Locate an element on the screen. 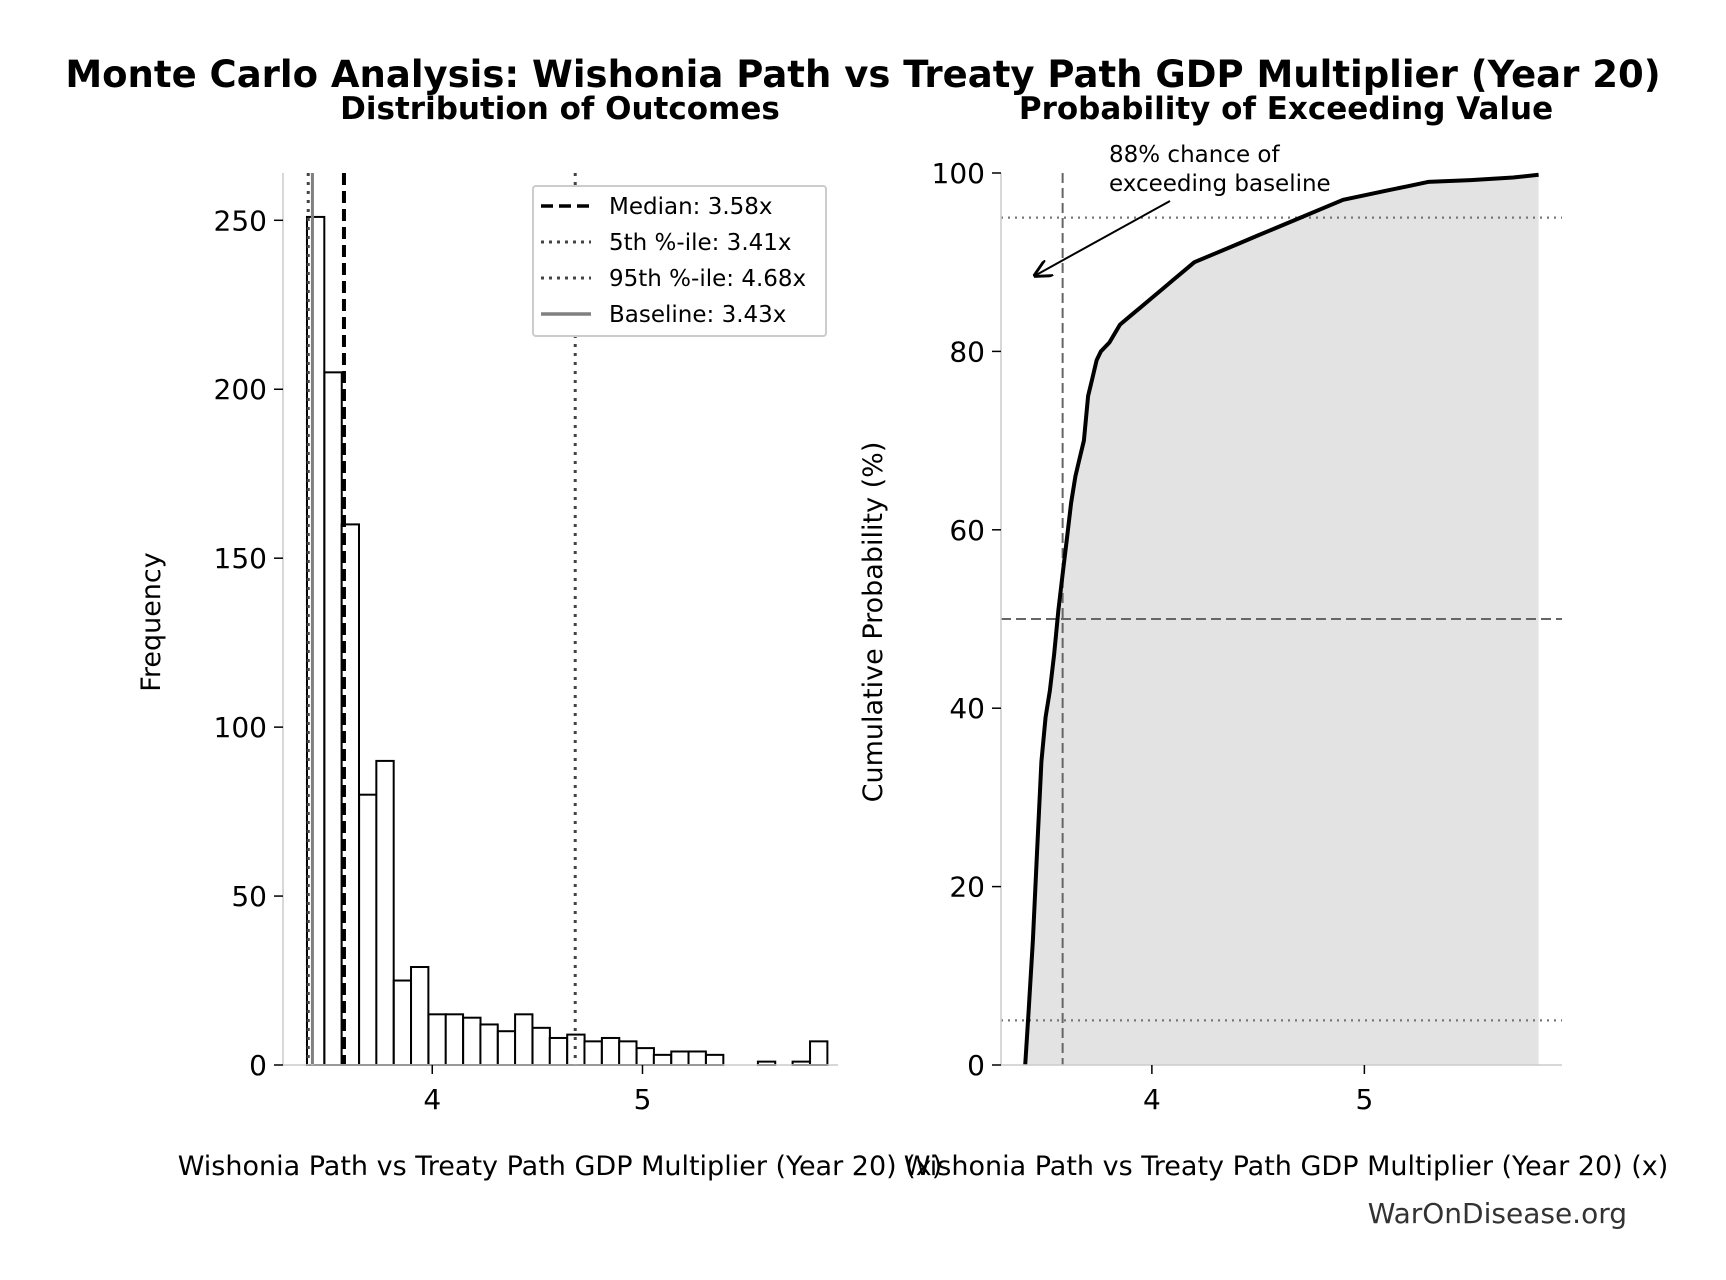  exceedance-y-tick-label: 60 is located at coordinates (967, 530).